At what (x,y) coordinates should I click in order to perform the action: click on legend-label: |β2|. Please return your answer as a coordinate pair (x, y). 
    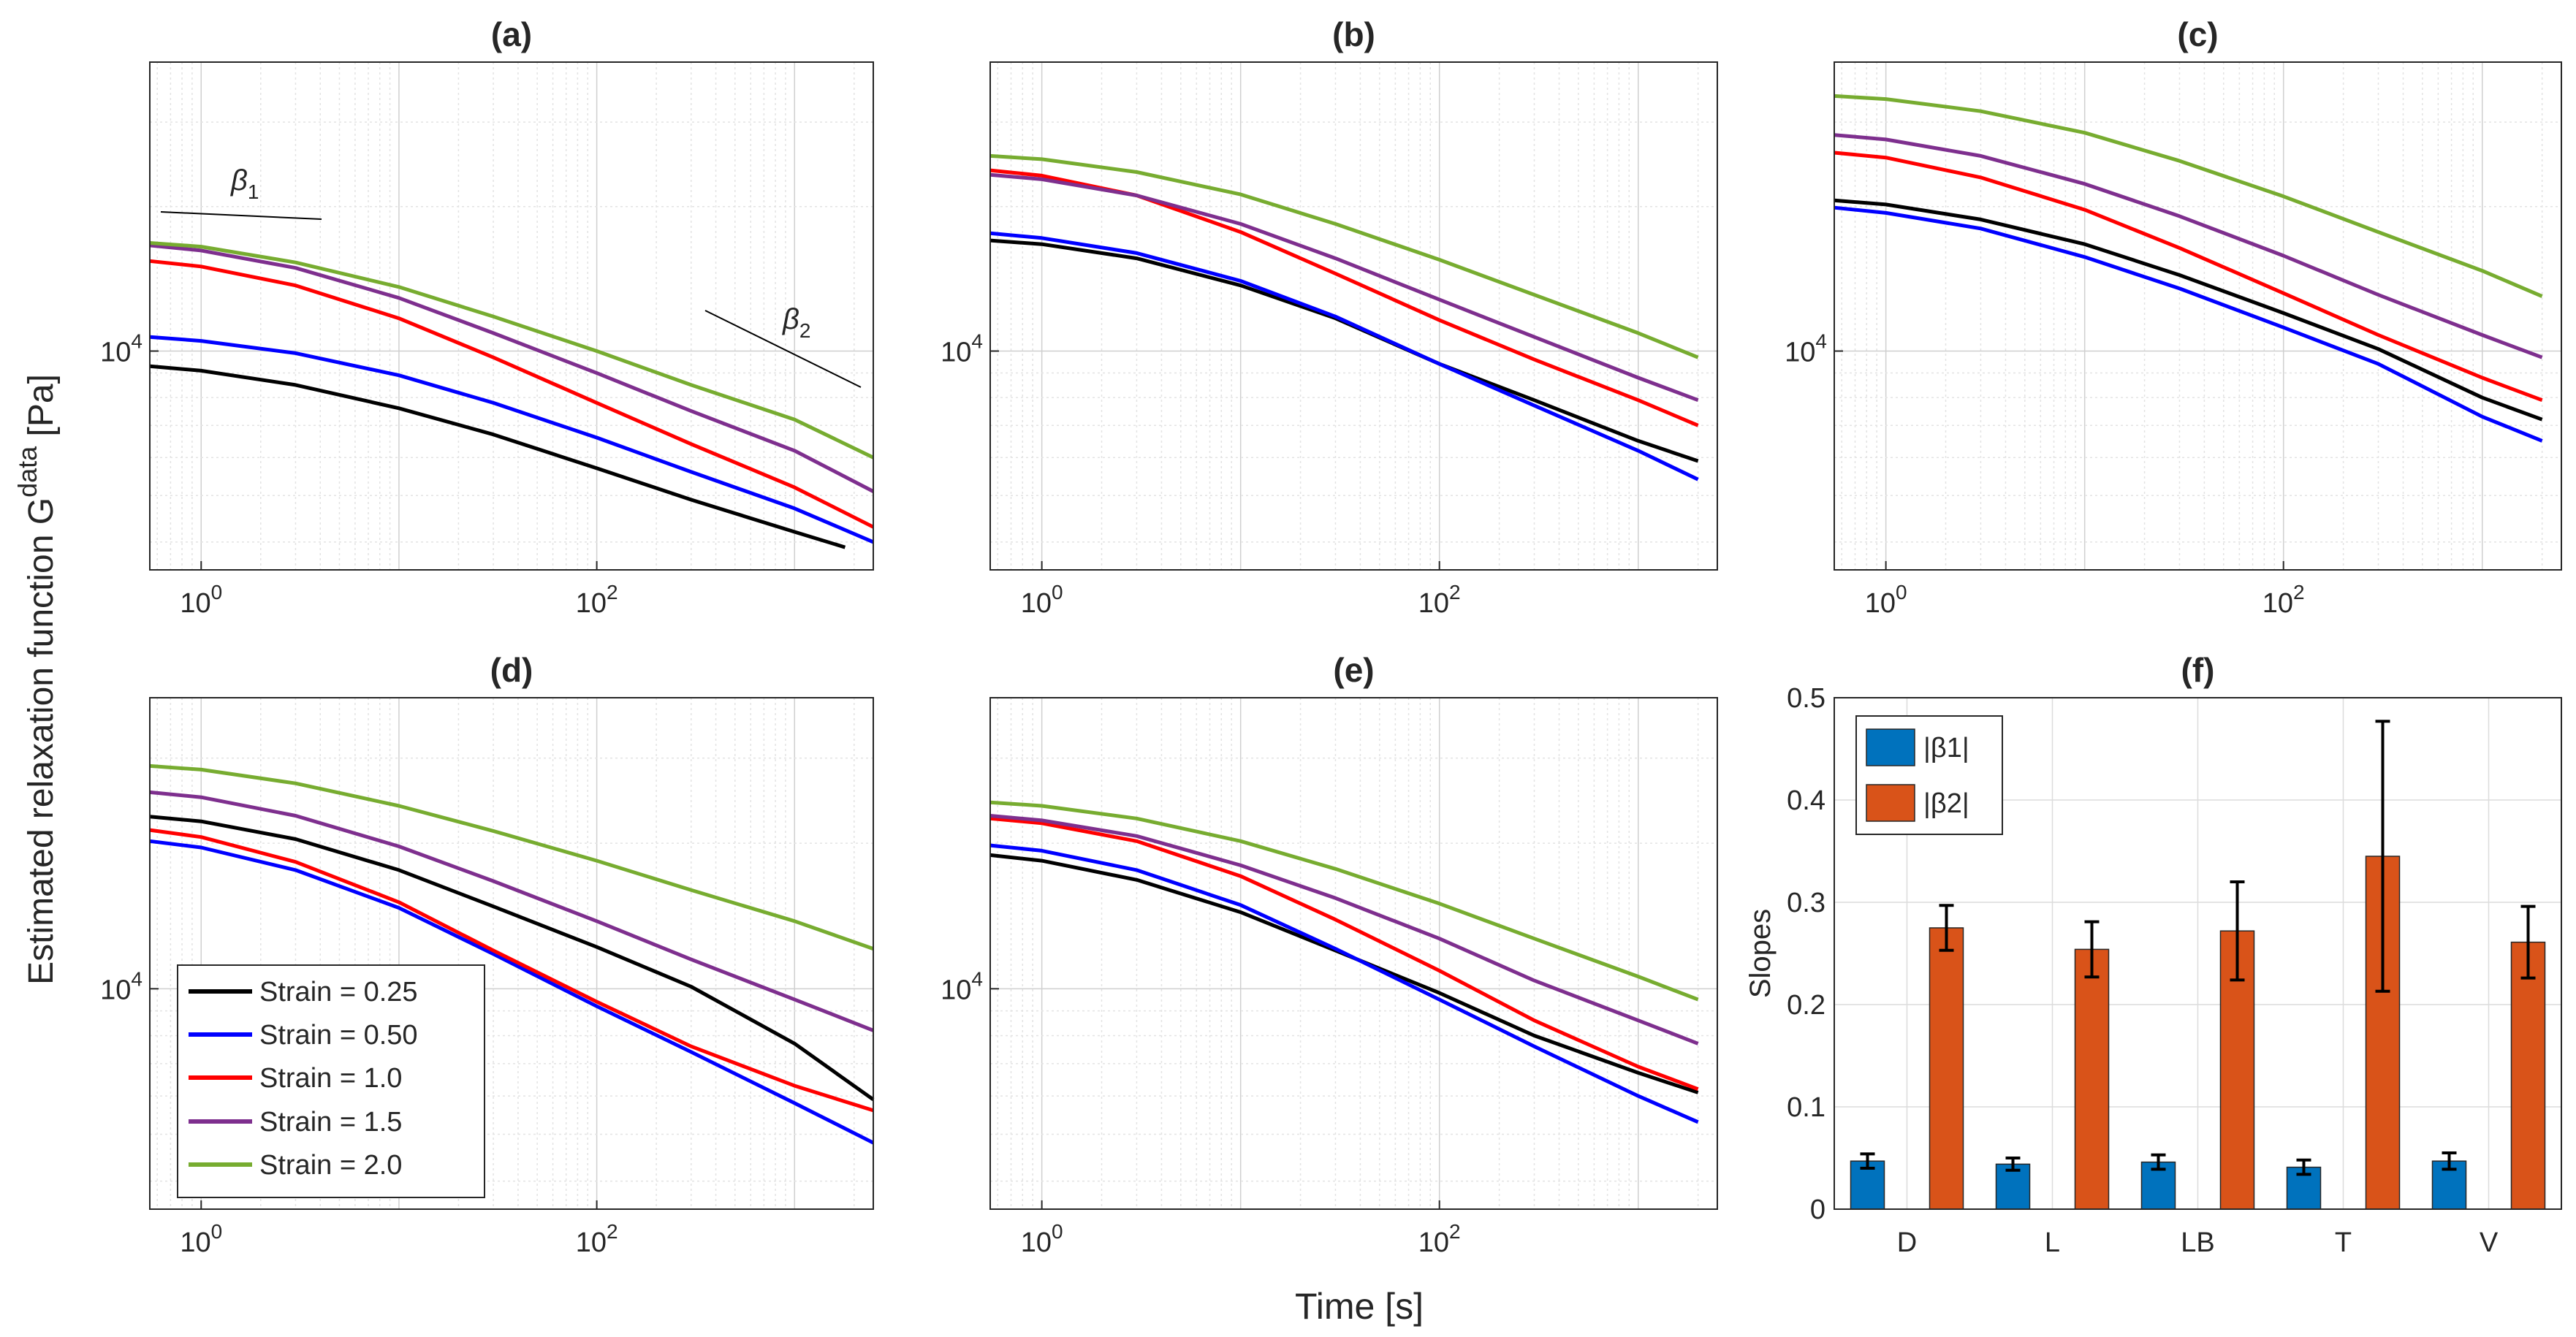
    Looking at the image, I should click on (1946, 803).